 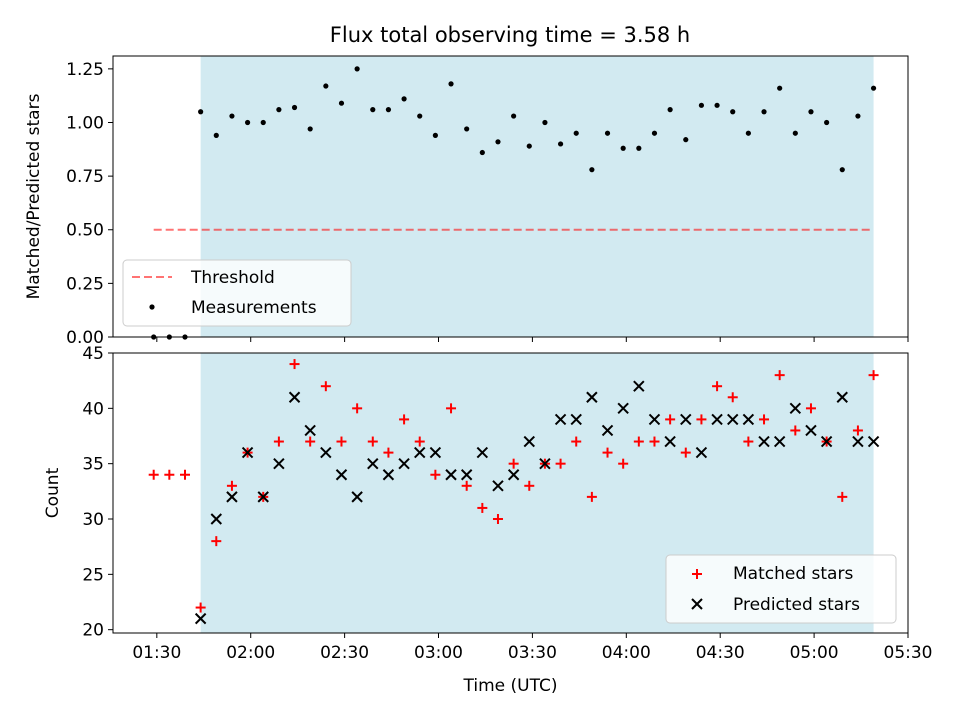 What do you see at coordinates (93, 575) in the screenshot?
I see `y-tick-label: 25` at bounding box center [93, 575].